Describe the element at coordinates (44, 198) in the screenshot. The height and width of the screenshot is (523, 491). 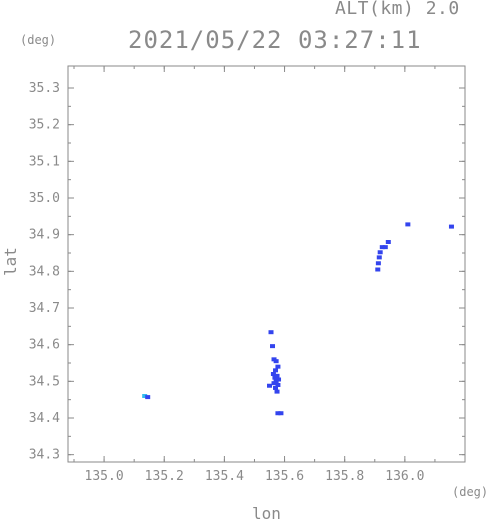
I see `y-tick-label: 35.0` at that location.